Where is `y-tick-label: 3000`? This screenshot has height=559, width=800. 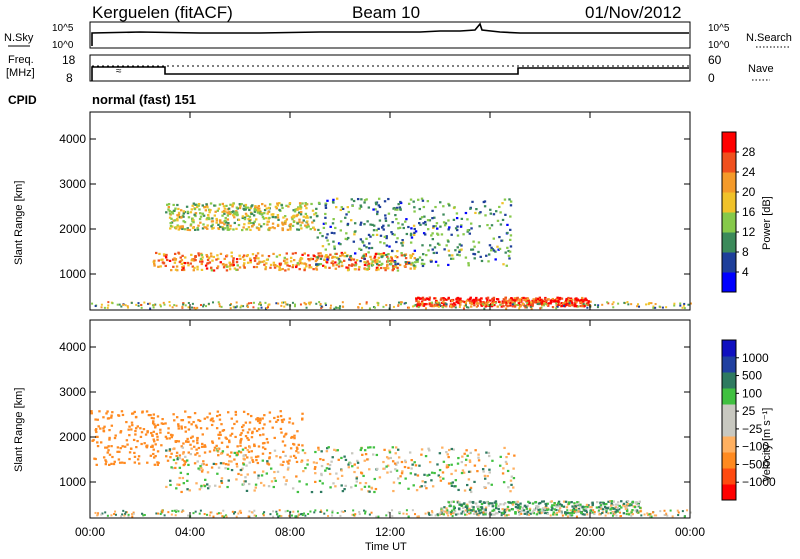 y-tick-label: 3000 is located at coordinates (72, 392).